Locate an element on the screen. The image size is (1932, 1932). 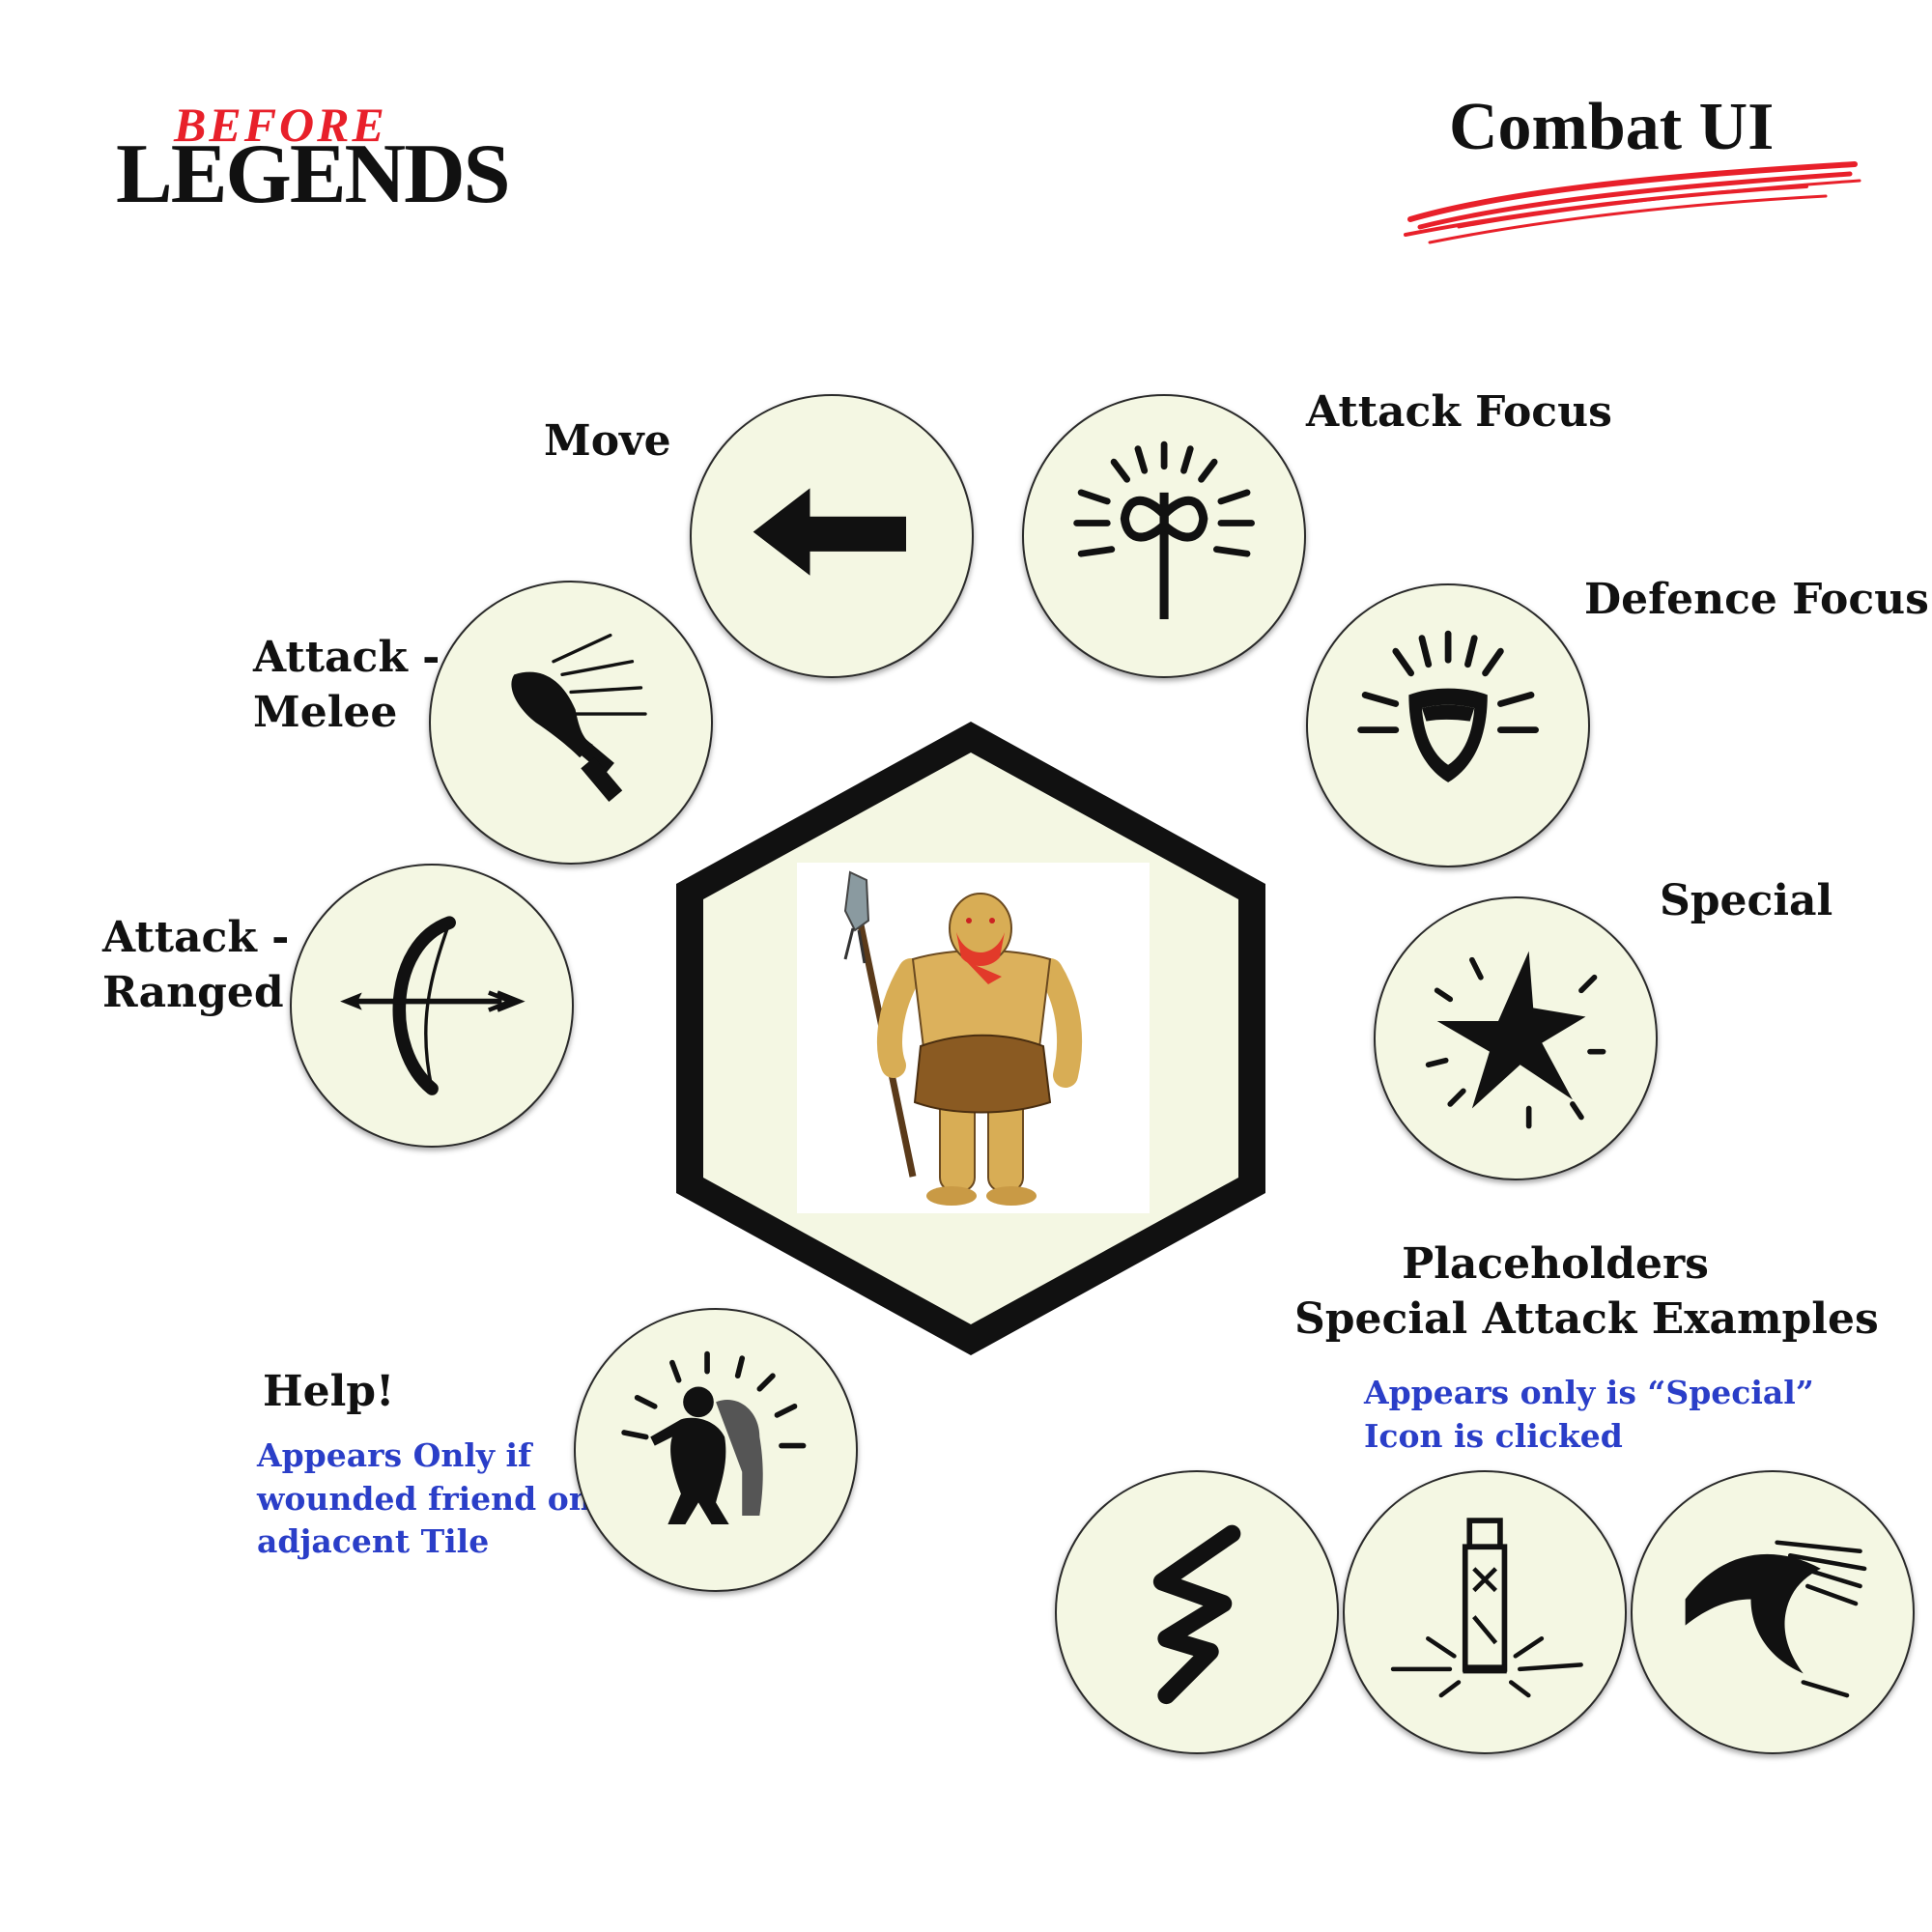
attack-ranged-label: Attack - Ranged is located at coordinates (195, 965).